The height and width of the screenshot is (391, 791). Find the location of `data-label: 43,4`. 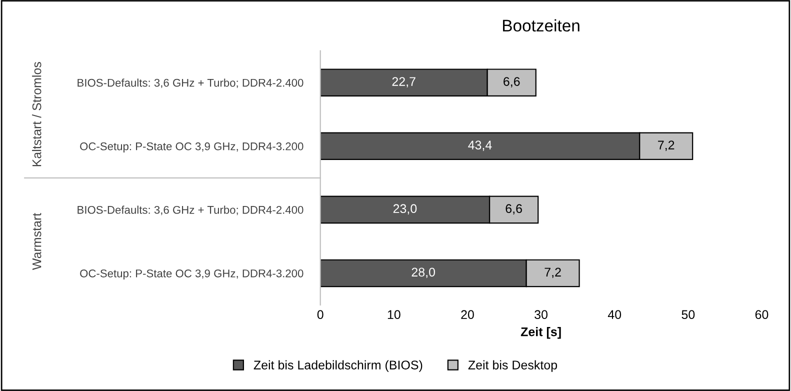

data-label: 43,4 is located at coordinates (480, 145).